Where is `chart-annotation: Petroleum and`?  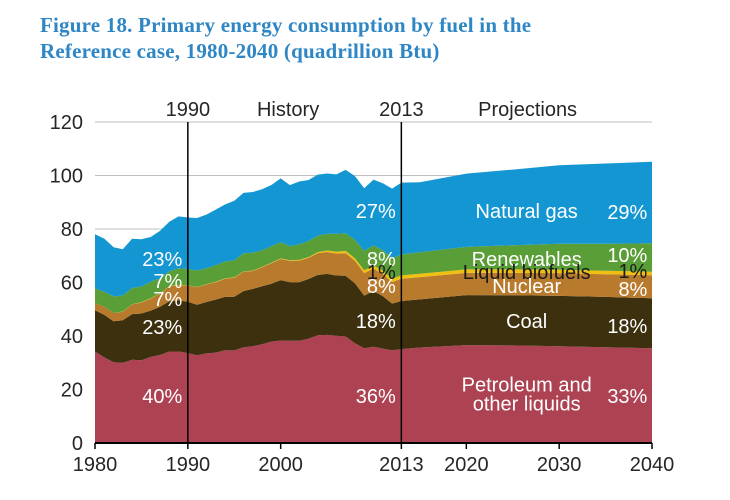 chart-annotation: Petroleum and is located at coordinates (527, 386).